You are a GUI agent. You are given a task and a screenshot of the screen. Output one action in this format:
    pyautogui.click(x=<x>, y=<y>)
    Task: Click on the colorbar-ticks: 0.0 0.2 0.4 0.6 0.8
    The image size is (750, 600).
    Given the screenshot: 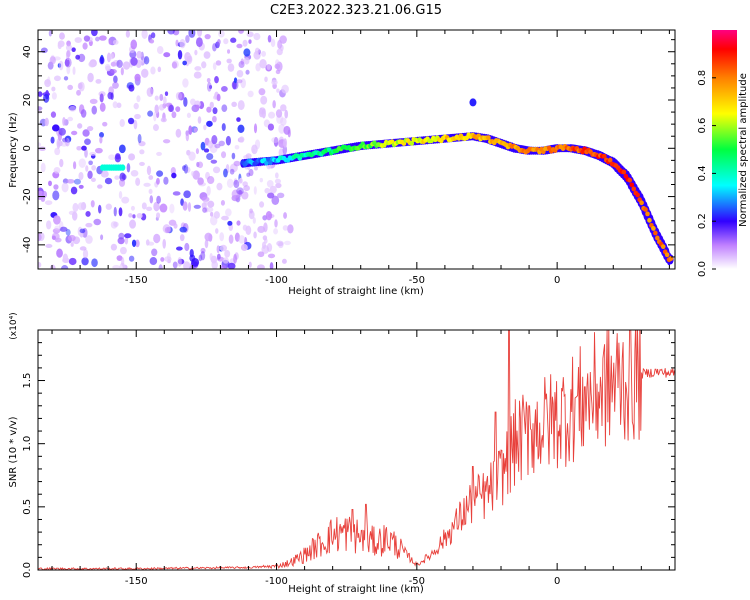 What is the action you would take?
    pyautogui.click(x=706, y=173)
    